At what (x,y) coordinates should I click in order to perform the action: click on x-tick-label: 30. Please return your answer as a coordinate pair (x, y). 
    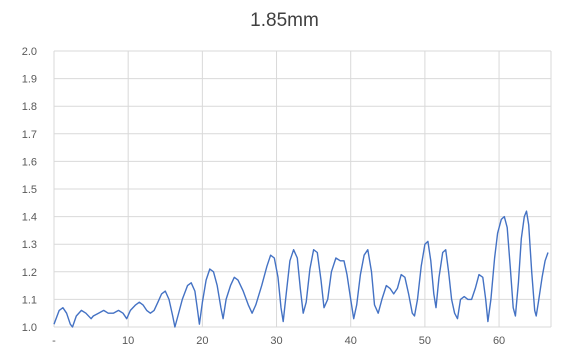
    Looking at the image, I should click on (276, 341).